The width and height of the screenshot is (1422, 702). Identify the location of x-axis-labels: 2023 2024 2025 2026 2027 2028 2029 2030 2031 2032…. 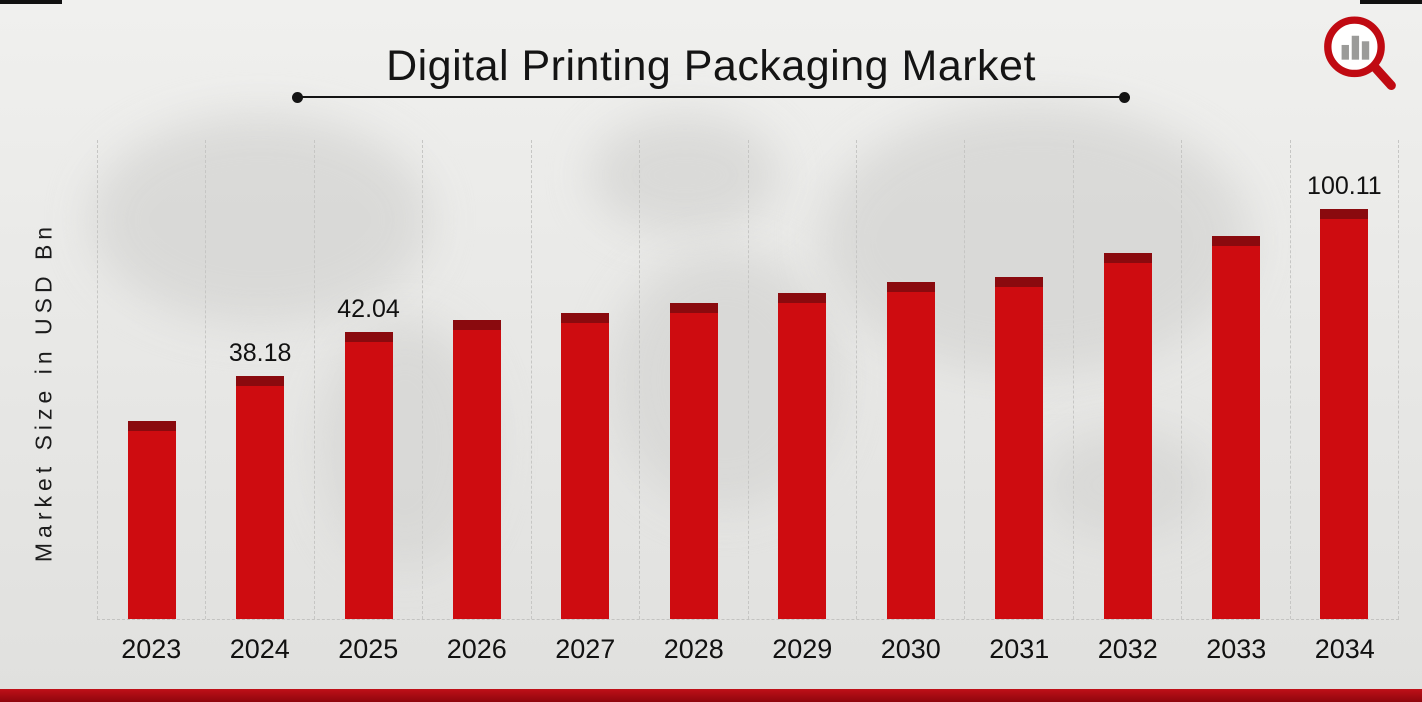
(748, 642).